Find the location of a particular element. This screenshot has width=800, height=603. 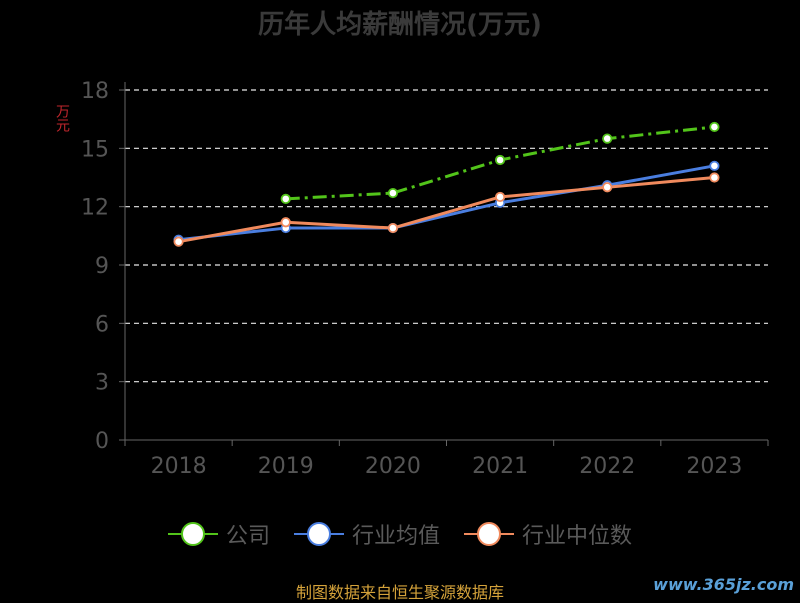

legend-marker-industry-mean is located at coordinates (318, 534).